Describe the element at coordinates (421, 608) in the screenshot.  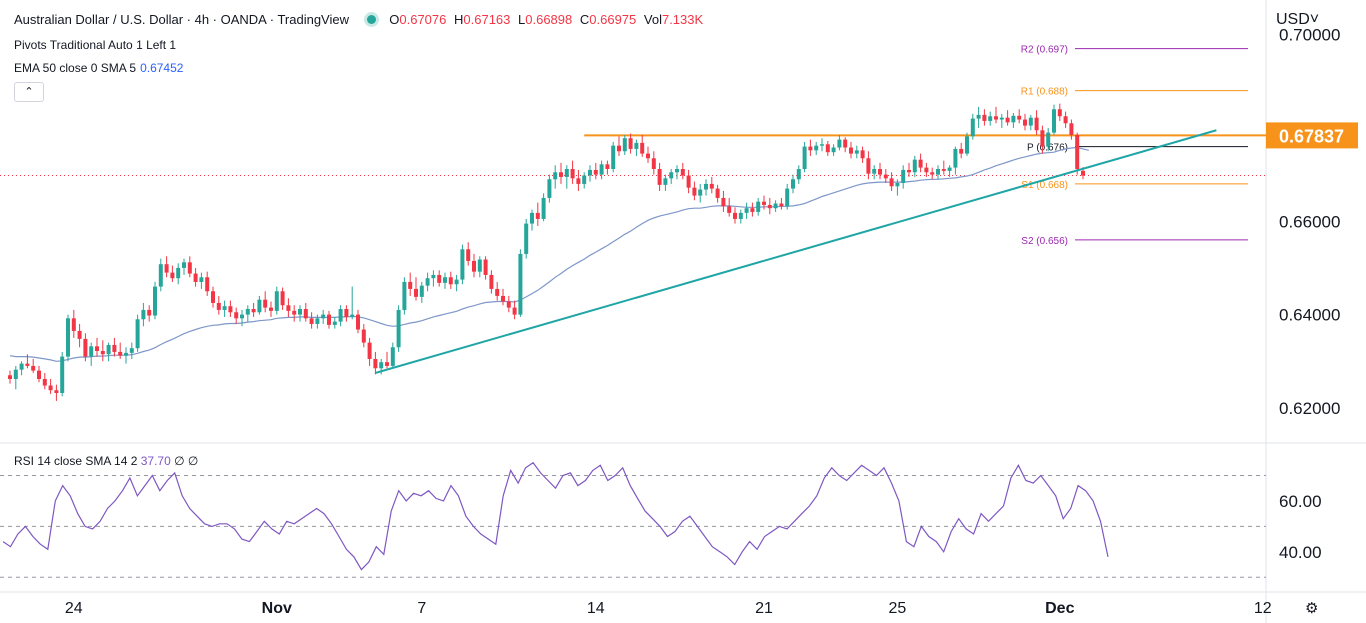
I see `time-axis-tick: 7` at that location.